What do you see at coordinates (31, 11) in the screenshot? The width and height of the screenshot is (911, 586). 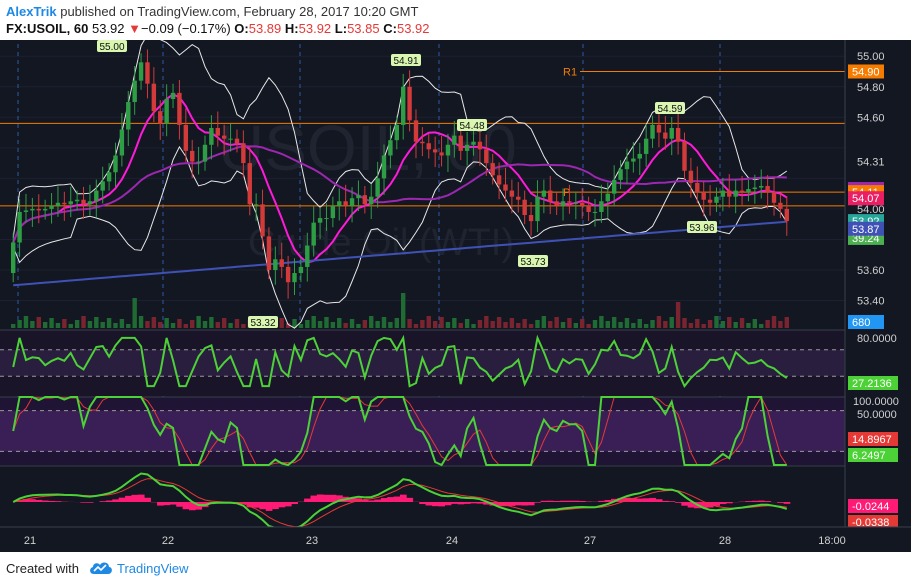 I see `author-link: AlexTrik` at bounding box center [31, 11].